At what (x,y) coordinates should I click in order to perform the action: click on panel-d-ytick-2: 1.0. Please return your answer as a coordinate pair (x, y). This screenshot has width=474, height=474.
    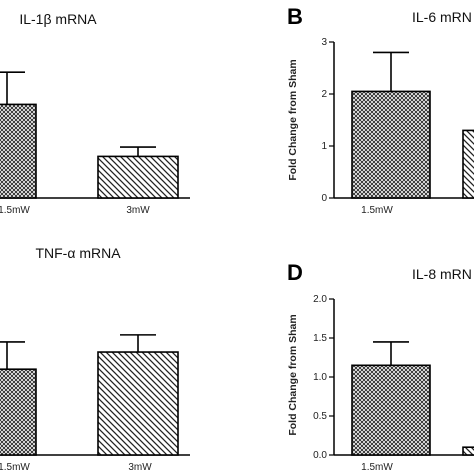
    Looking at the image, I should click on (320, 377).